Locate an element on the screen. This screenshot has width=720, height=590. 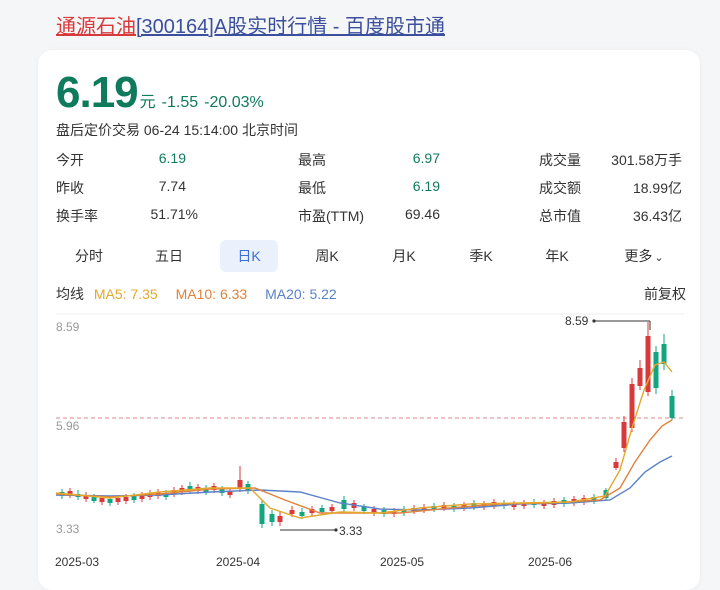
stat-turnover-amount: 成交额 18.99亿 is located at coordinates (610, 188).